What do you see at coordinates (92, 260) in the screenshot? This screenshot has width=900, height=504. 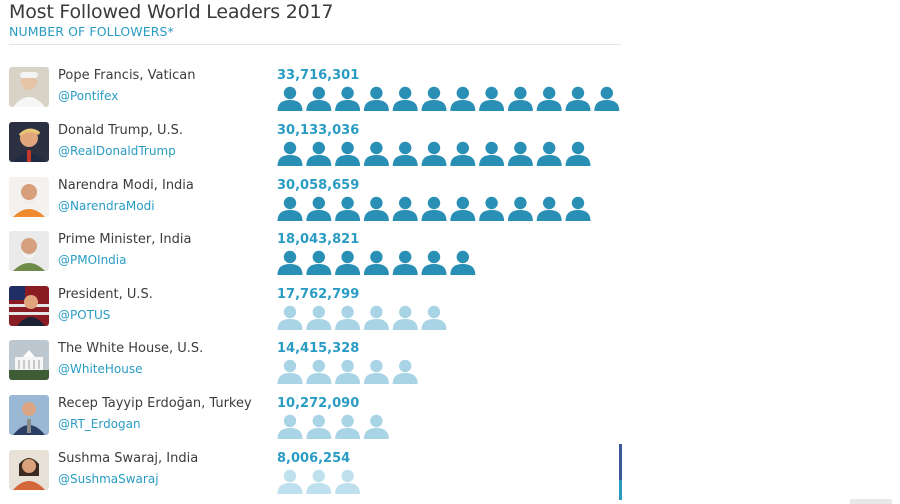 I see `leader-handle-link: @PMOIndia` at bounding box center [92, 260].